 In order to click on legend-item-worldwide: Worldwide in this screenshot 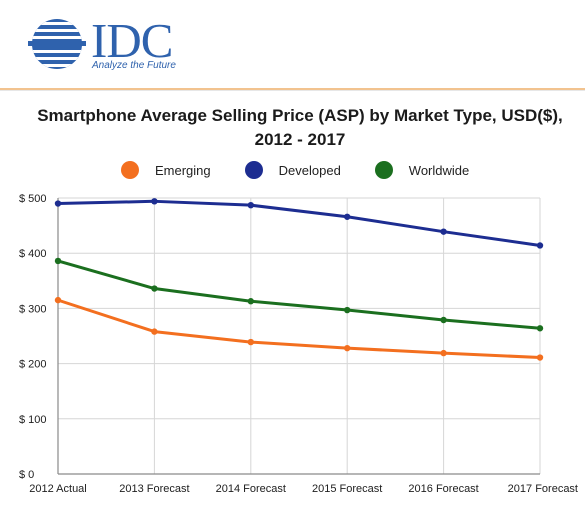, I will do `click(422, 170)`.